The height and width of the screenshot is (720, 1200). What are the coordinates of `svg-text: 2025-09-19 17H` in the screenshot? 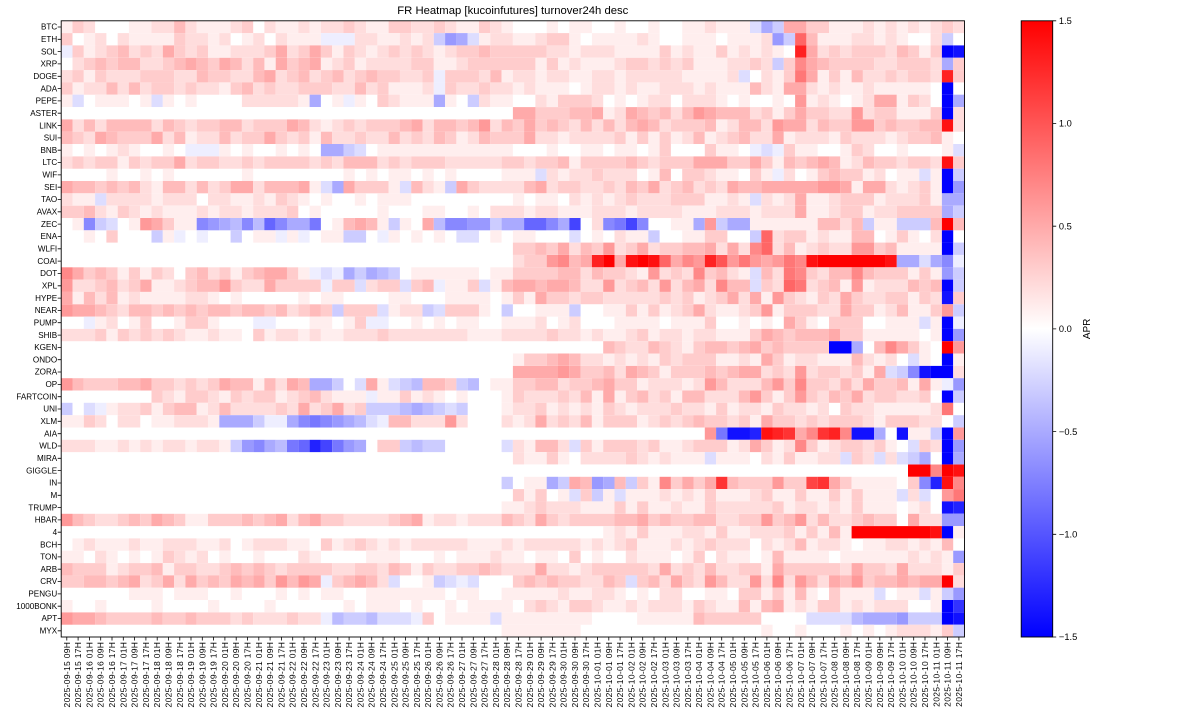 It's located at (214, 675).